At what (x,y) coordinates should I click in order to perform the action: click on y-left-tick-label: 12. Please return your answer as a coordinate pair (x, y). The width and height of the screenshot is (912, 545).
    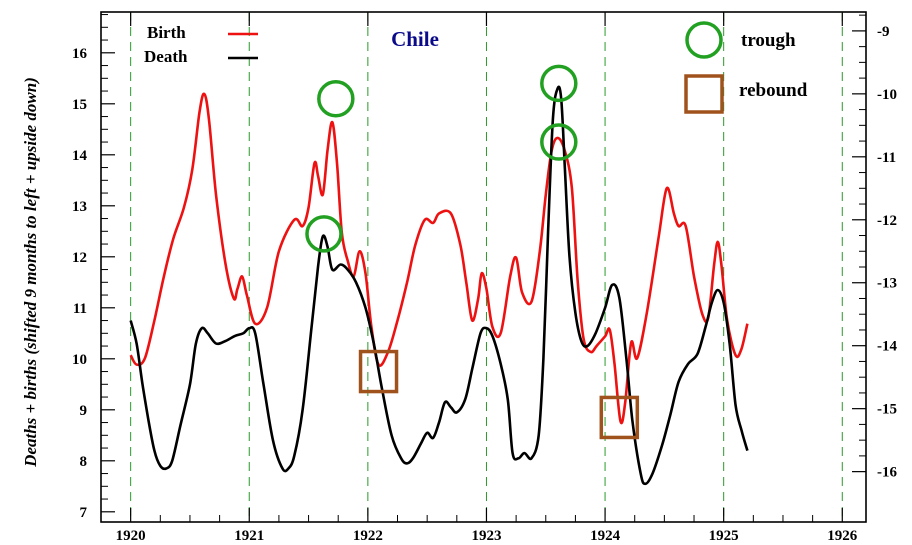
    Looking at the image, I should click on (79, 258).